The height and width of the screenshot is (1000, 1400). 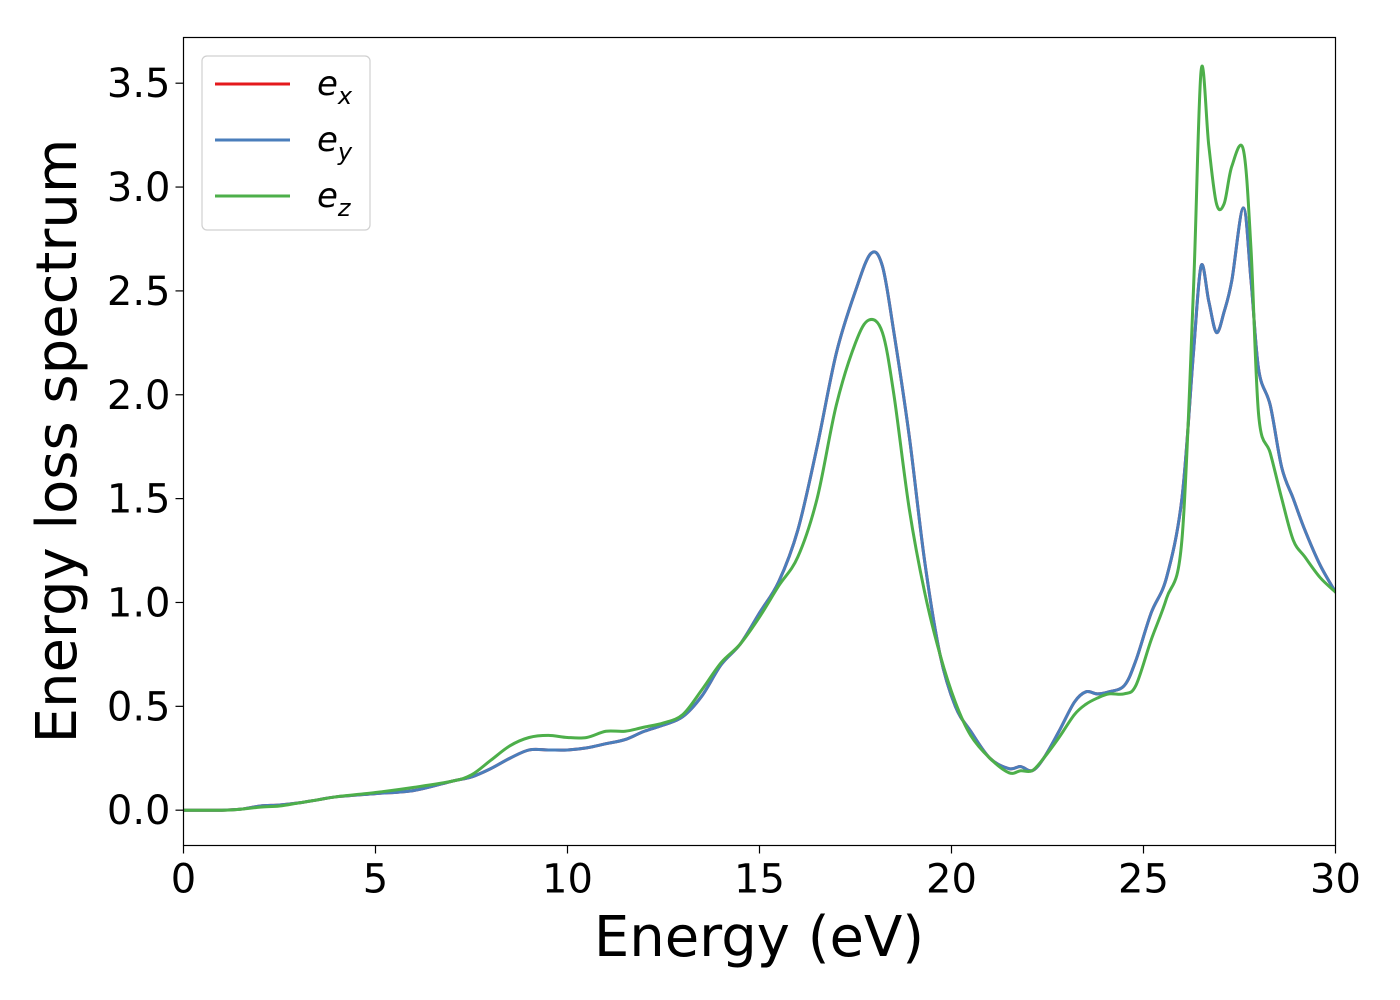 I want to click on y-tick-label: 3.0, so click(x=139, y=188).